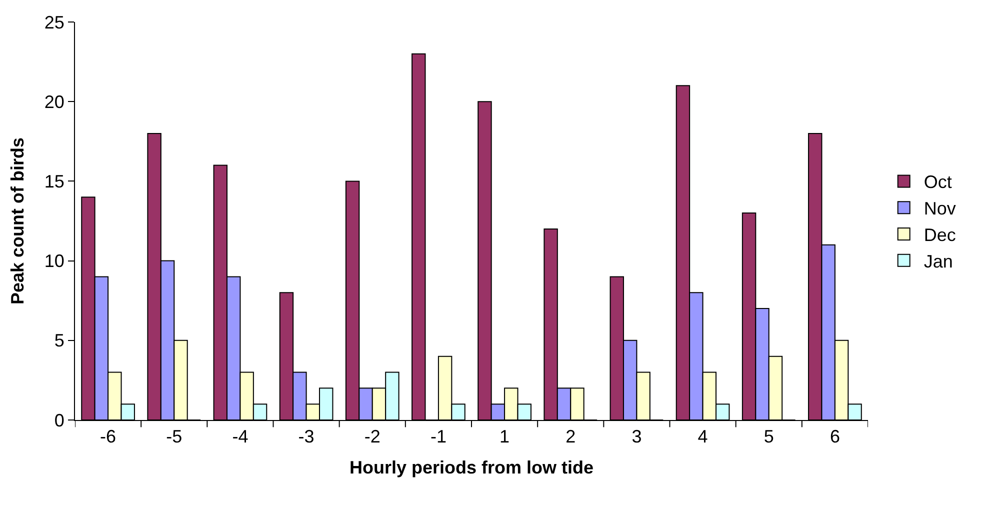  Describe the element at coordinates (108, 436) in the screenshot. I see `x-tick-label: -6` at that location.